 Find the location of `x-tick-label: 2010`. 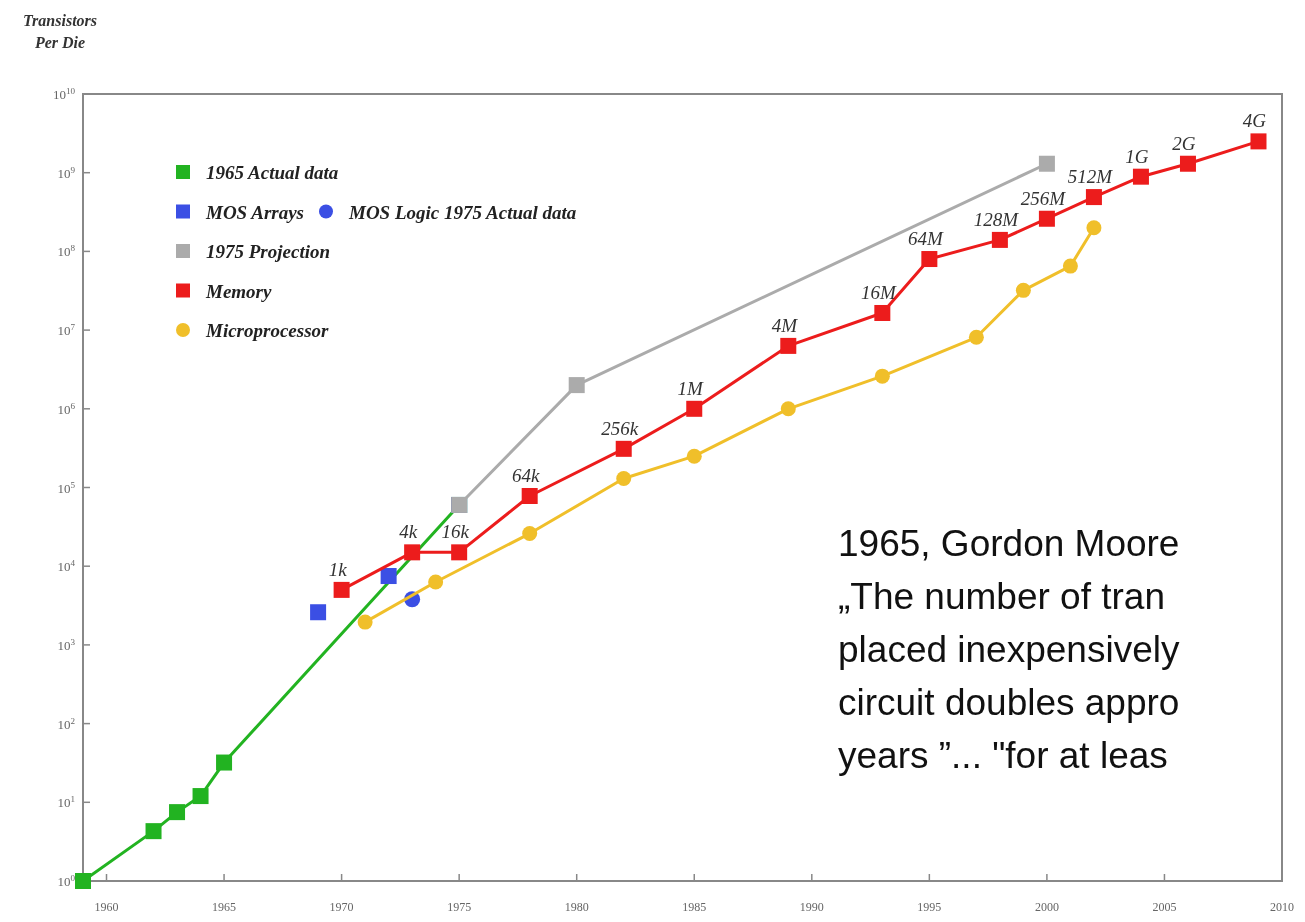

x-tick-label: 2010 is located at coordinates (1282, 907).